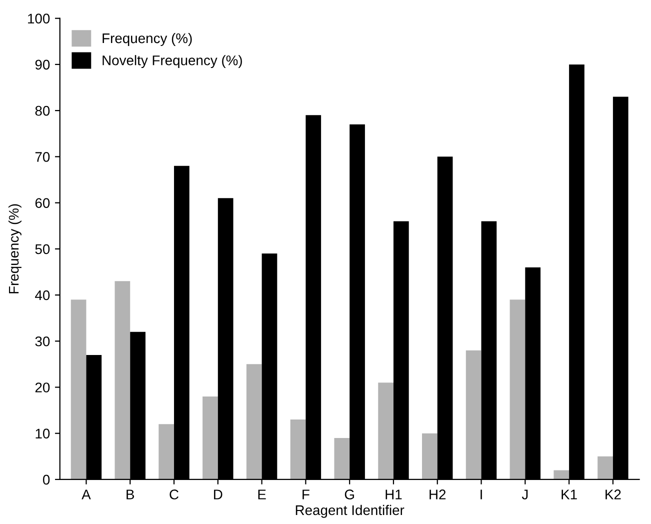 The image size is (651, 524). What do you see at coordinates (86, 495) in the screenshot?
I see `x-tick-label: A` at bounding box center [86, 495].